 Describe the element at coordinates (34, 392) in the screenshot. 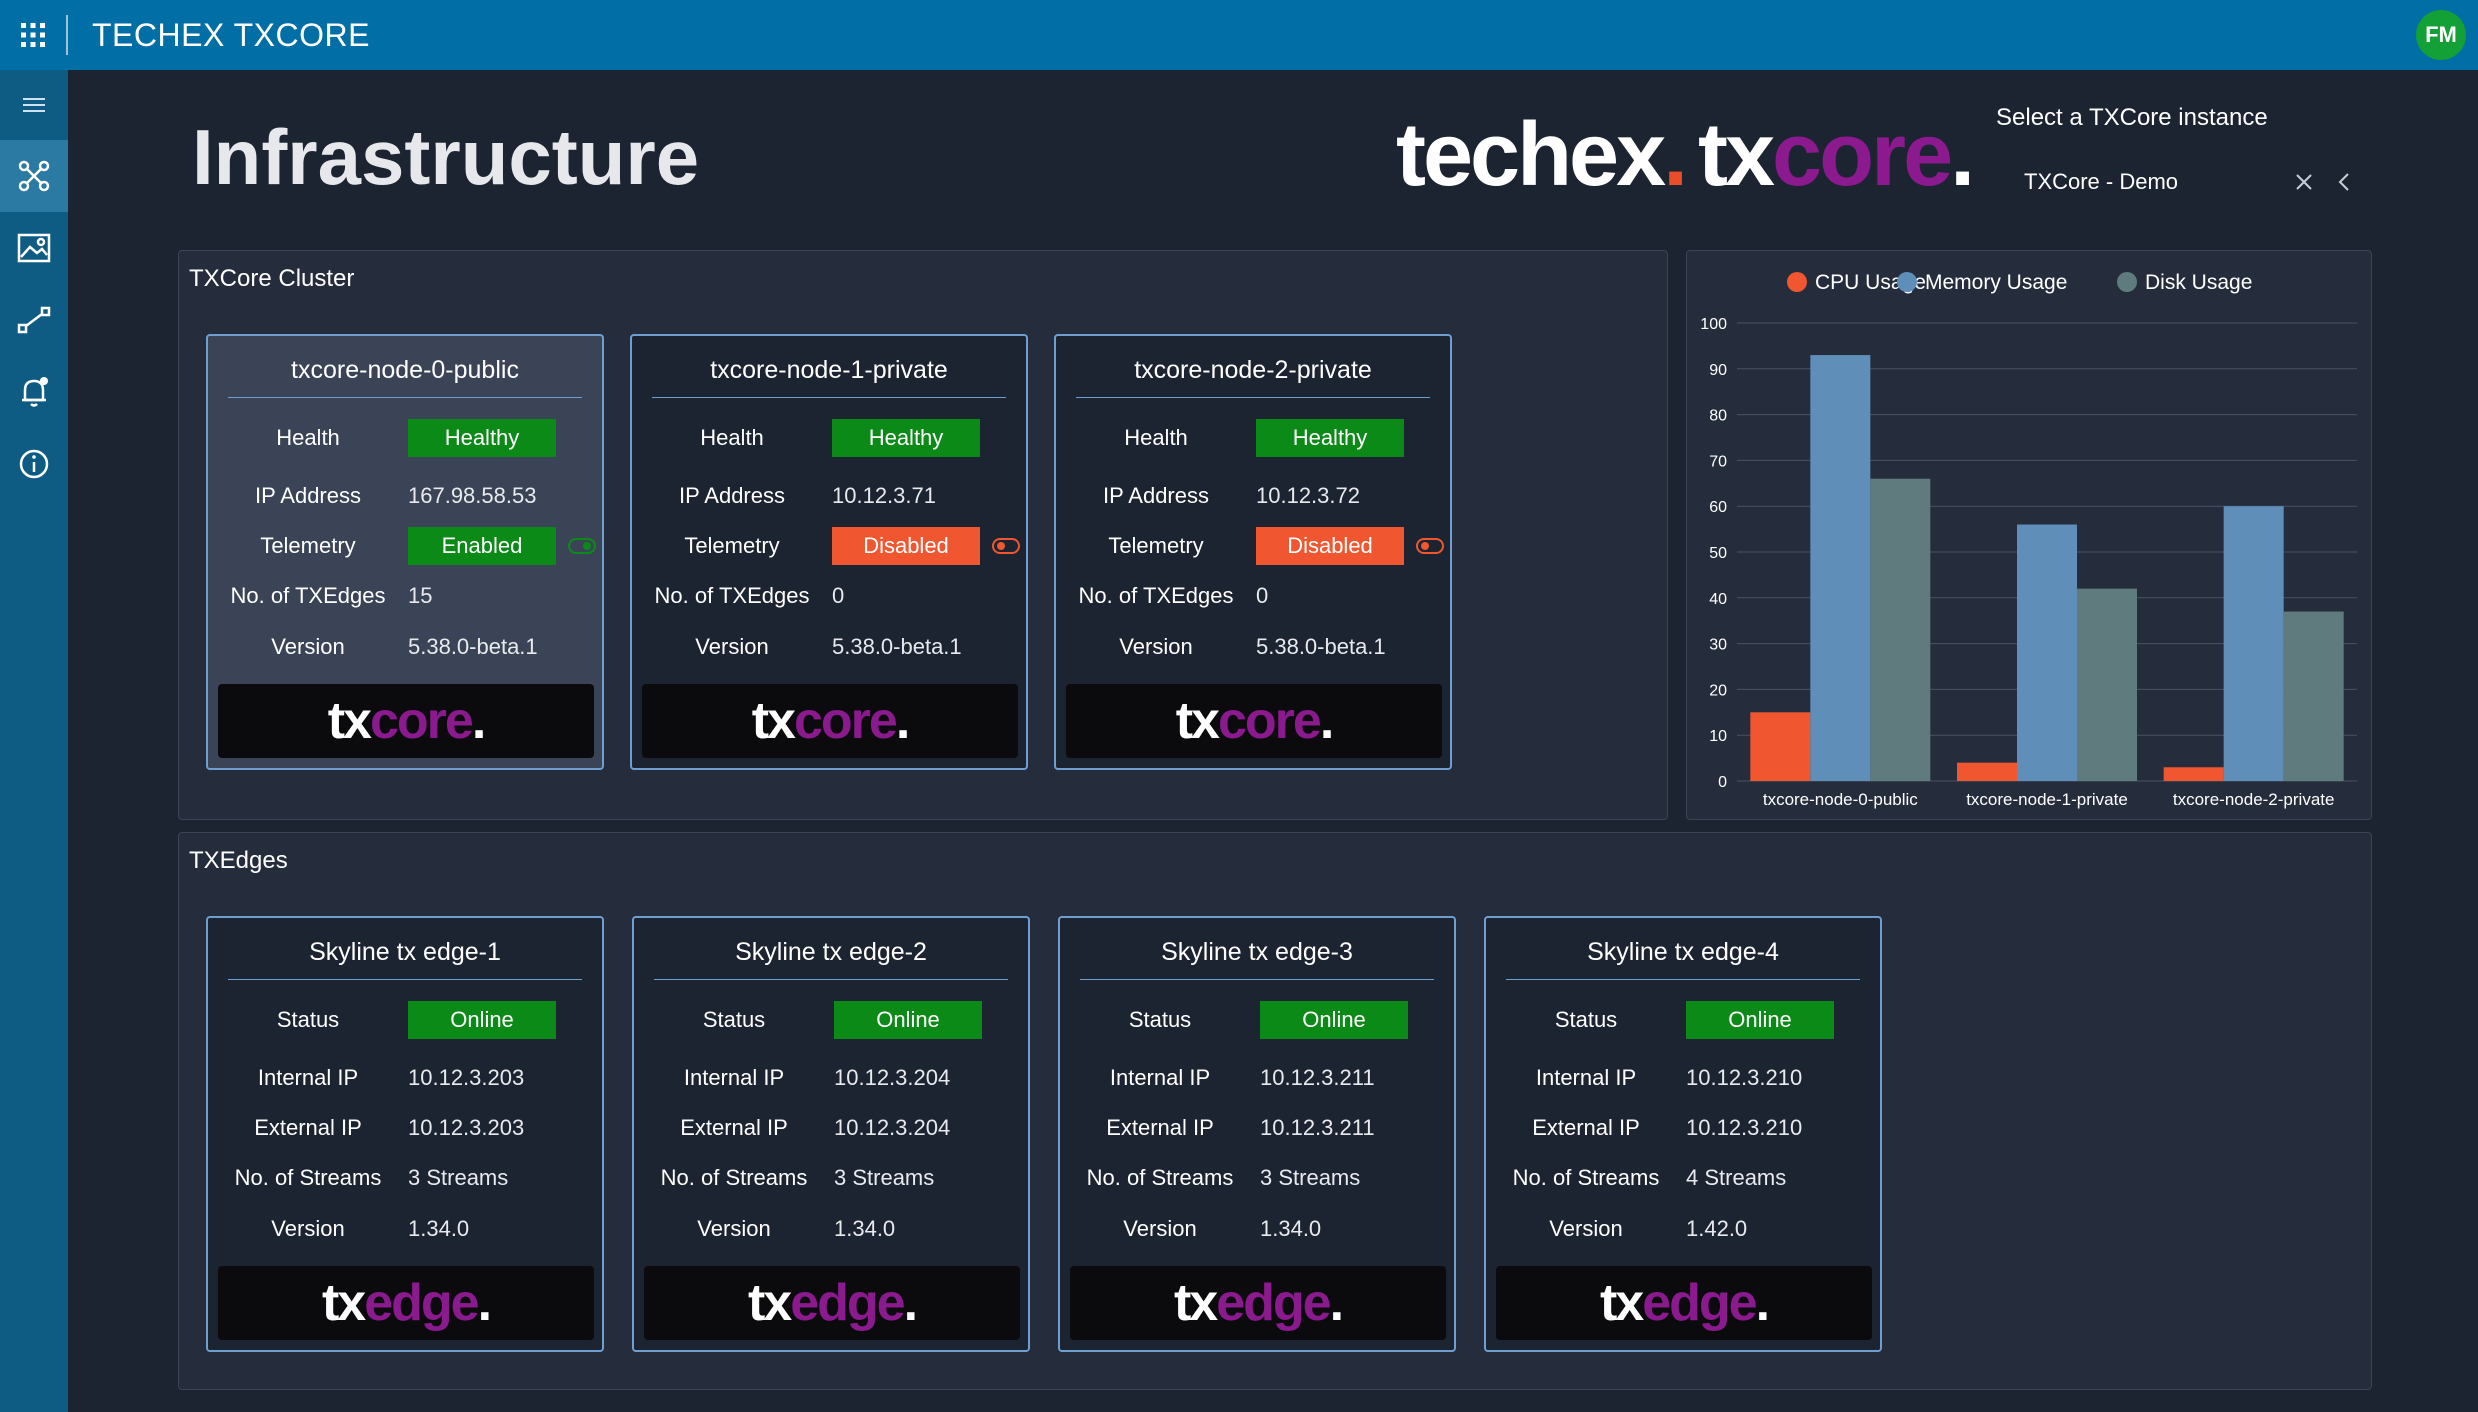

I see `alarm-icon` at that location.